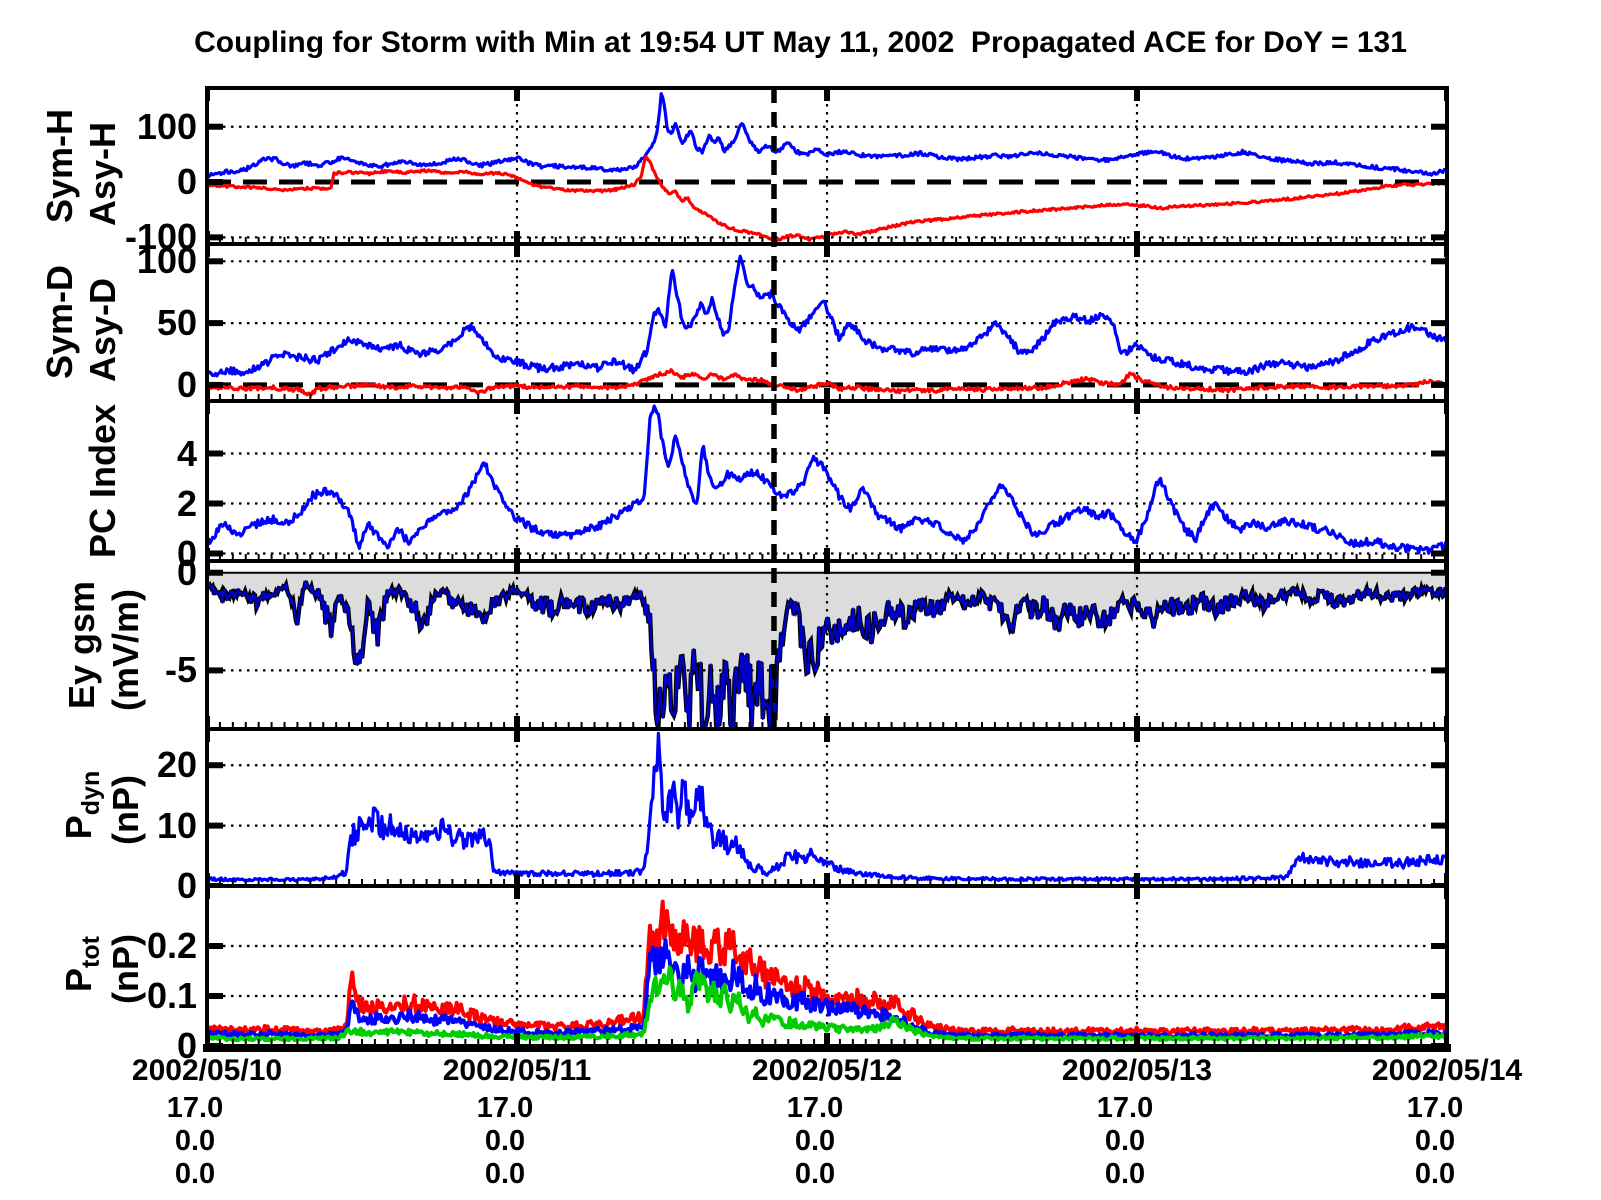  Describe the element at coordinates (517, 1070) in the screenshot. I see `x-tick-date-label: 2002/05/11` at that location.